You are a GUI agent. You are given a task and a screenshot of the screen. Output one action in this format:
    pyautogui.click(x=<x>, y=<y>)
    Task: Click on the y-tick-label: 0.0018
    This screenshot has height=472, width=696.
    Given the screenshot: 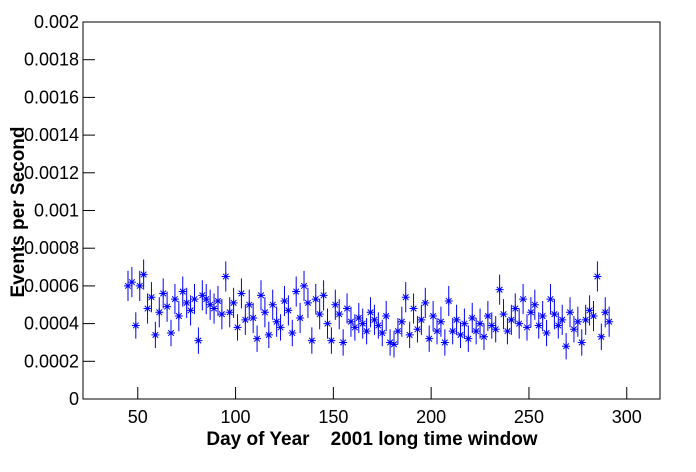 What is the action you would take?
    pyautogui.click(x=51, y=60)
    